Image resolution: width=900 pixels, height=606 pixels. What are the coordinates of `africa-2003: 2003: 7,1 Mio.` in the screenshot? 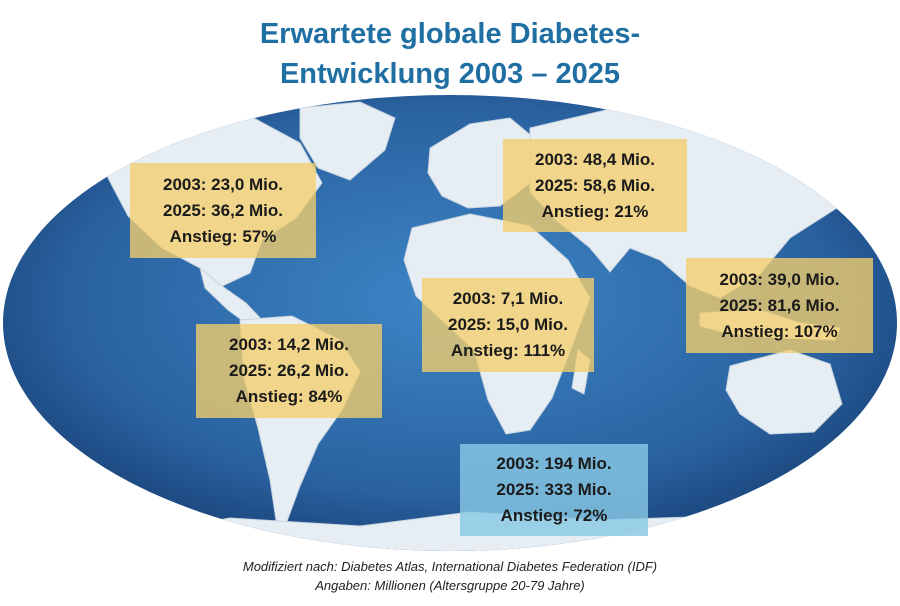 It's located at (508, 299).